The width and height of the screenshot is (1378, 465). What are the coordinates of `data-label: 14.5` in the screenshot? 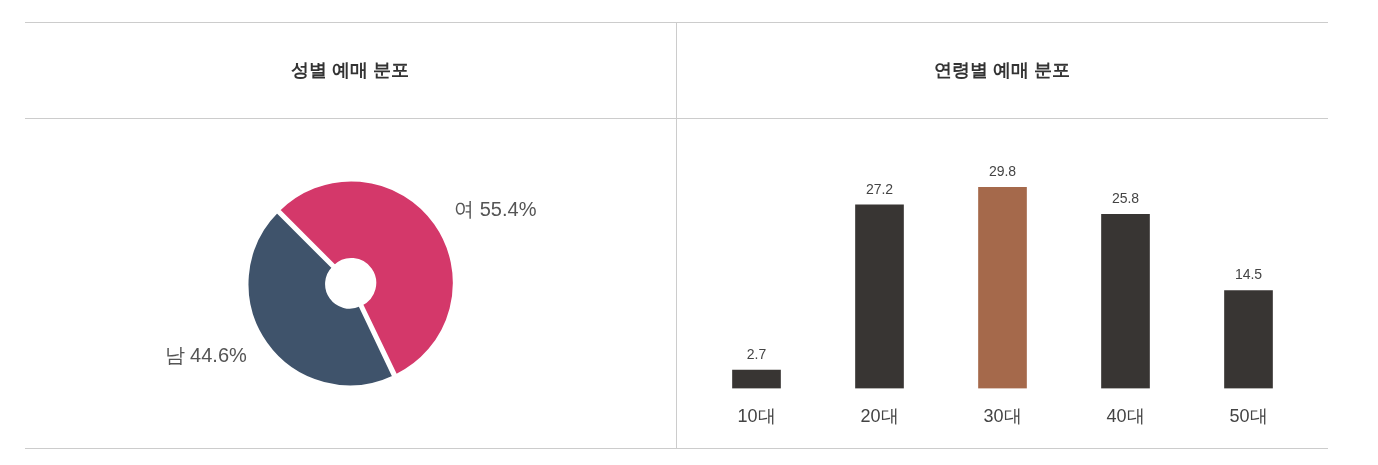 It's located at (1248, 274).